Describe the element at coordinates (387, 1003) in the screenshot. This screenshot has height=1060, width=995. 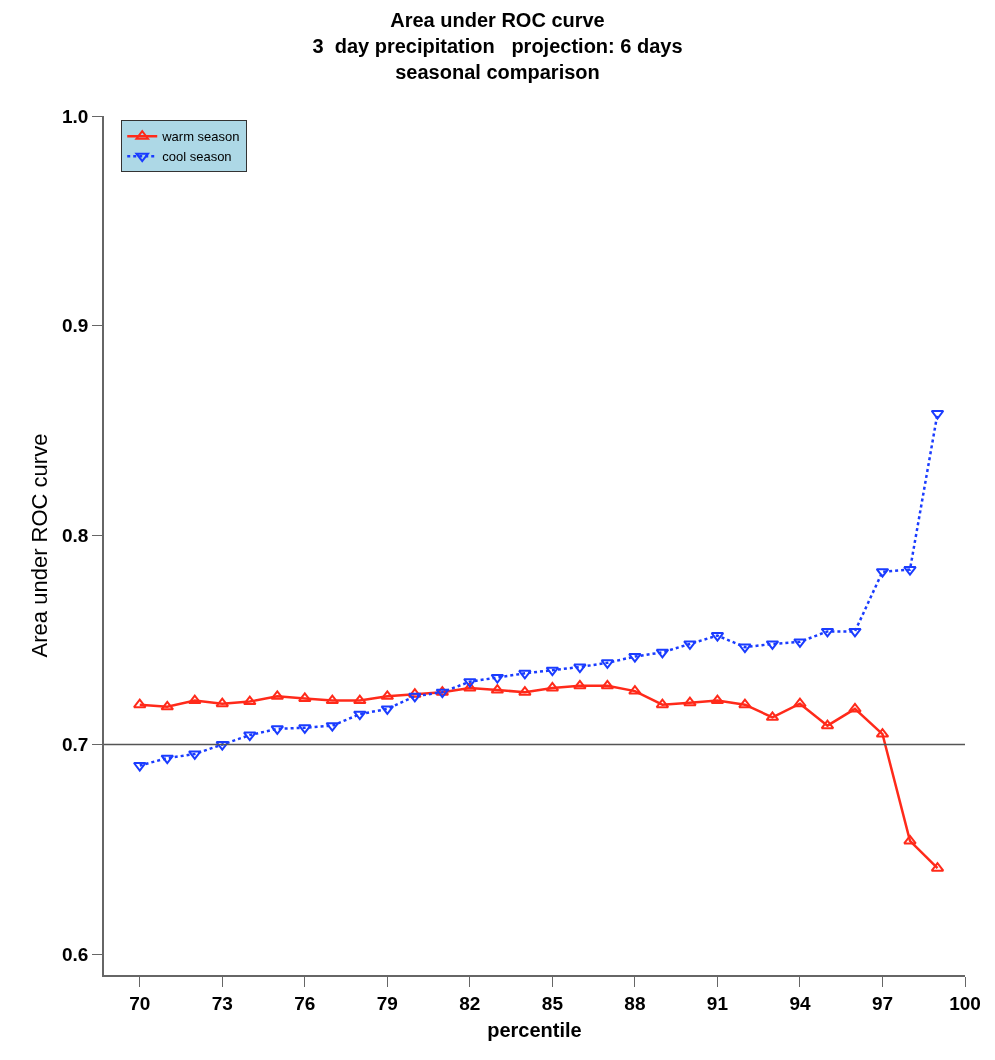
I see `x-tick-label: 79` at that location.